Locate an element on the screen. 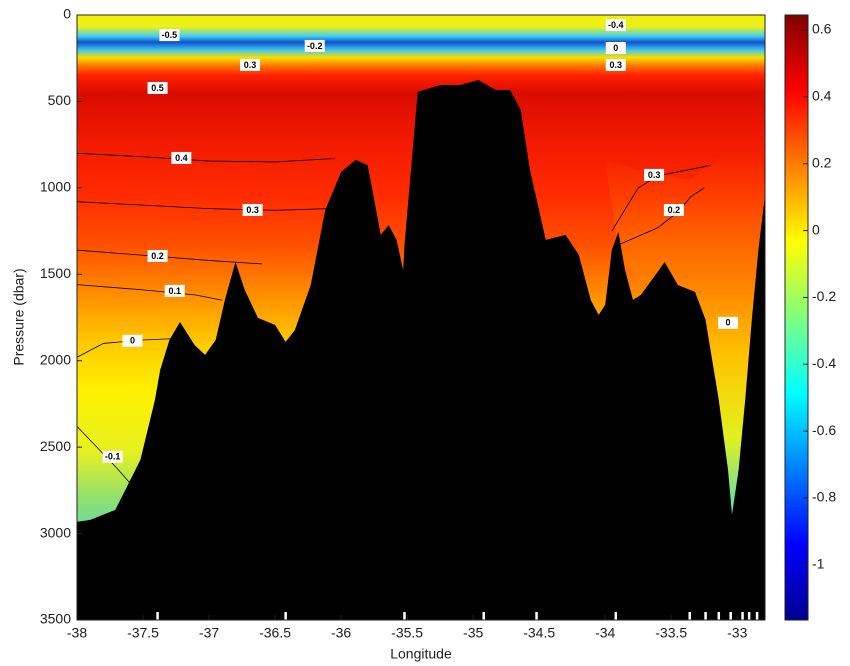 The height and width of the screenshot is (666, 850). x-tick-label: -33 is located at coordinates (737, 633).